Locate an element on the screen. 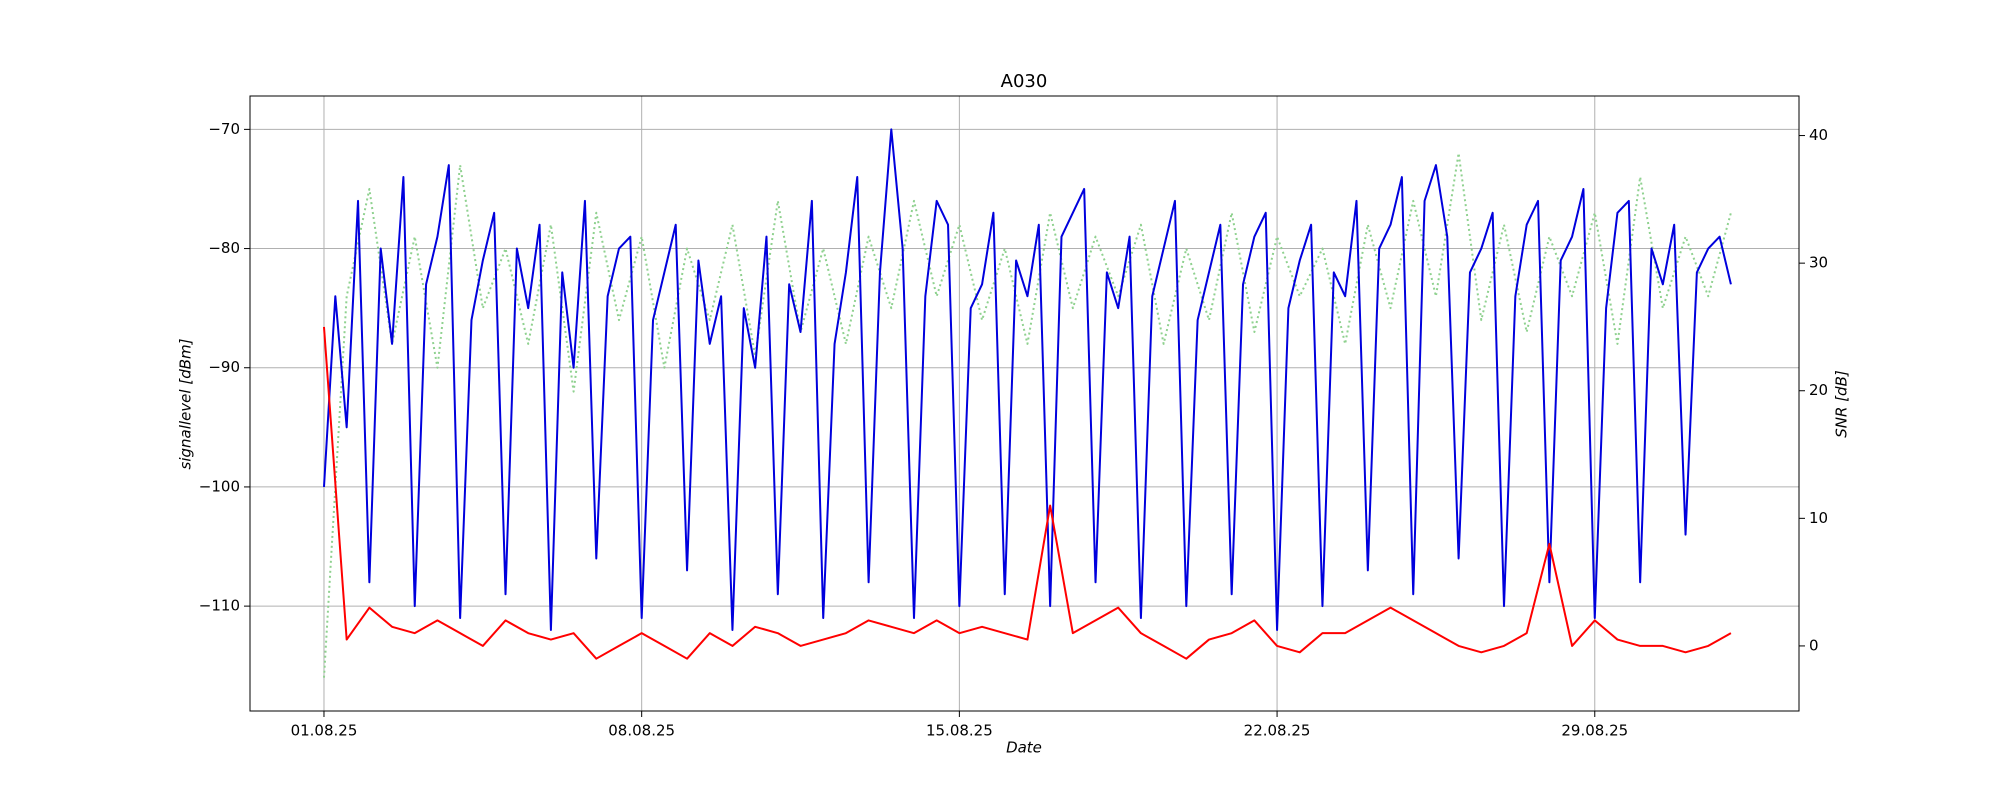 The image size is (2000, 800). chart-title: A030 is located at coordinates (1024, 81).